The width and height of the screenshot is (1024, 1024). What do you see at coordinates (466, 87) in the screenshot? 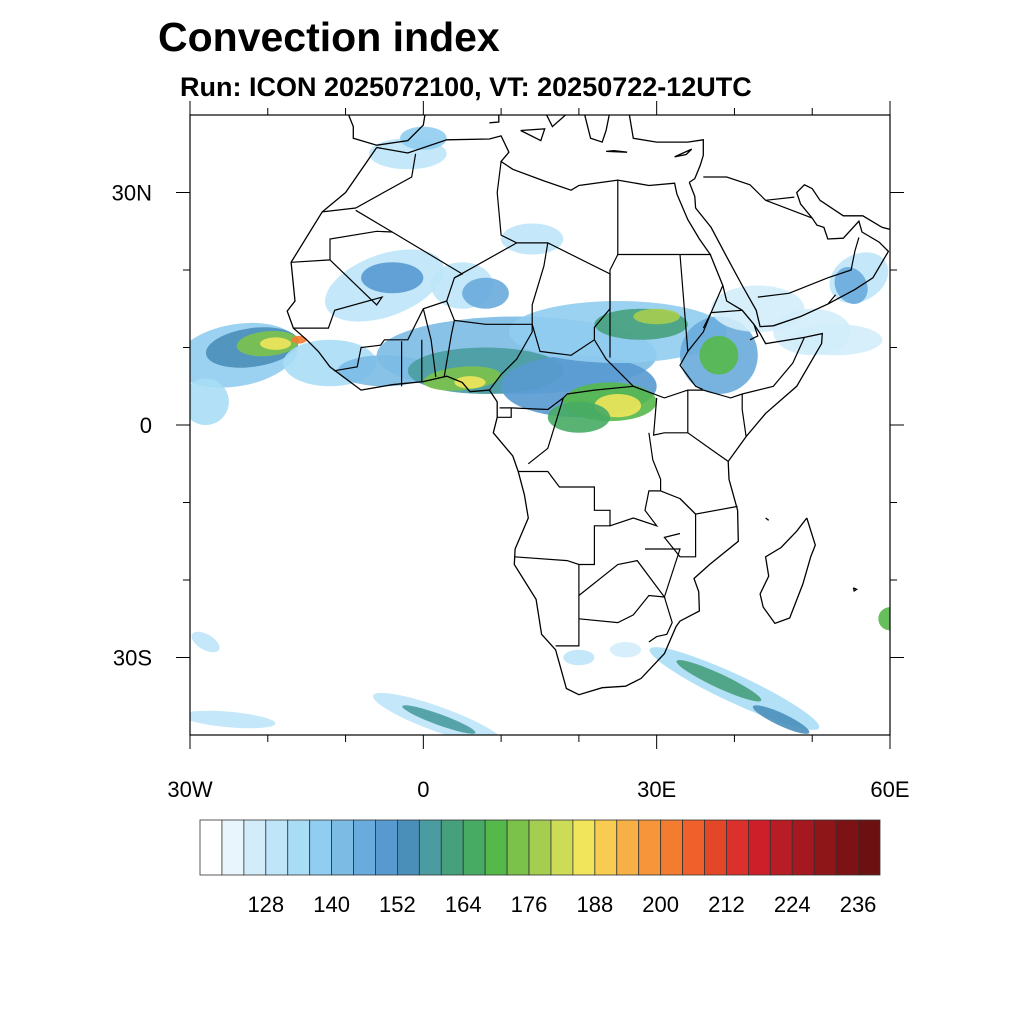
I see `chart-subtitle: Run: ICON 2025072100, VT: 20250722-12UTC` at bounding box center [466, 87].